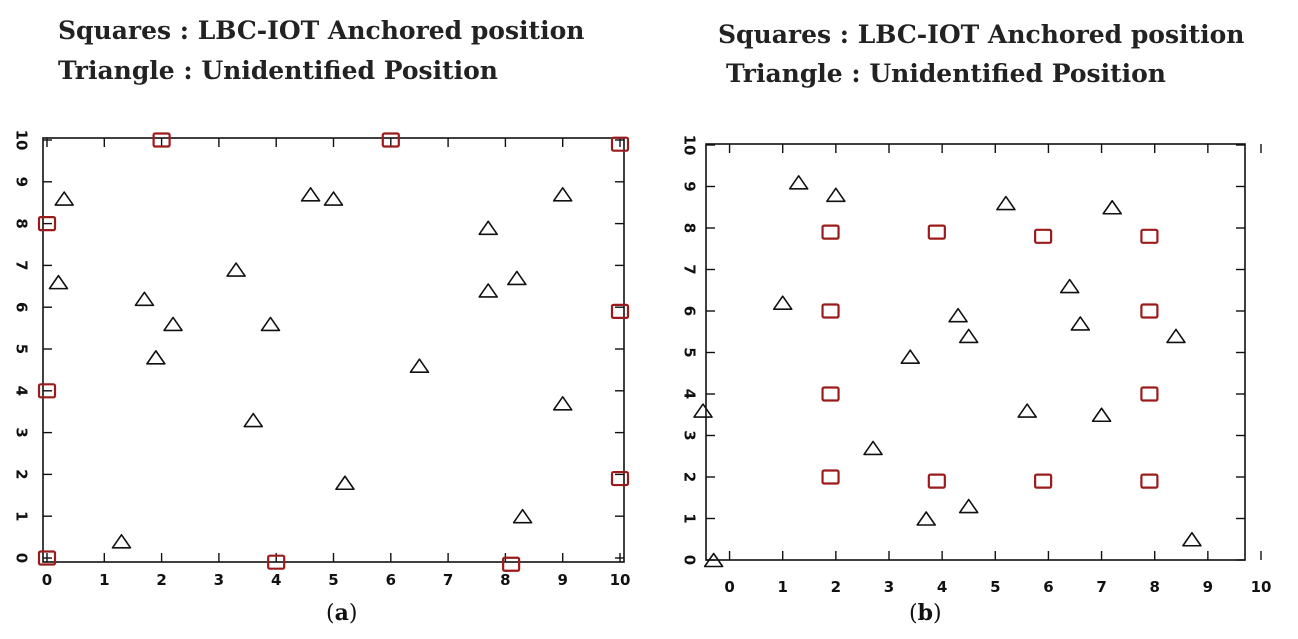 This screenshot has width=1298, height=639. Describe the element at coordinates (342, 613) in the screenshot. I see `caption-a: (a)` at that location.